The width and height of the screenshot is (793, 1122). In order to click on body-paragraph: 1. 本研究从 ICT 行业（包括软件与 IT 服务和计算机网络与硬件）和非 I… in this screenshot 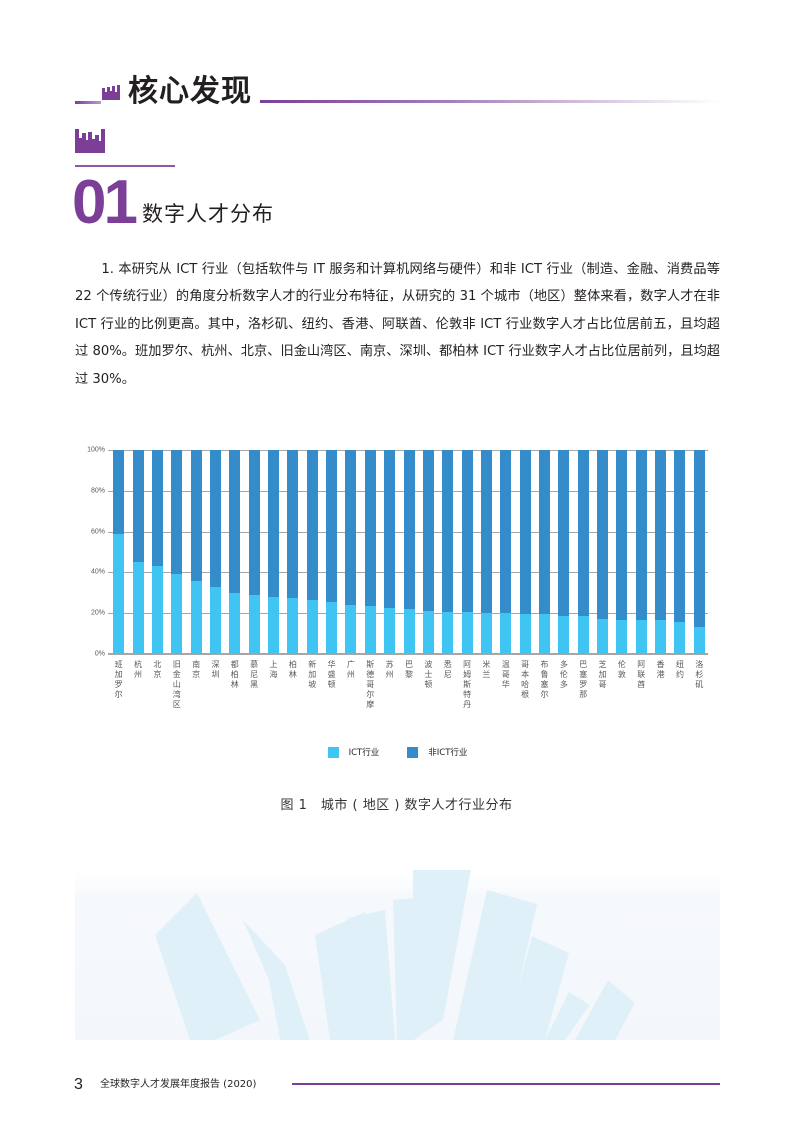, I will do `click(397, 324)`.